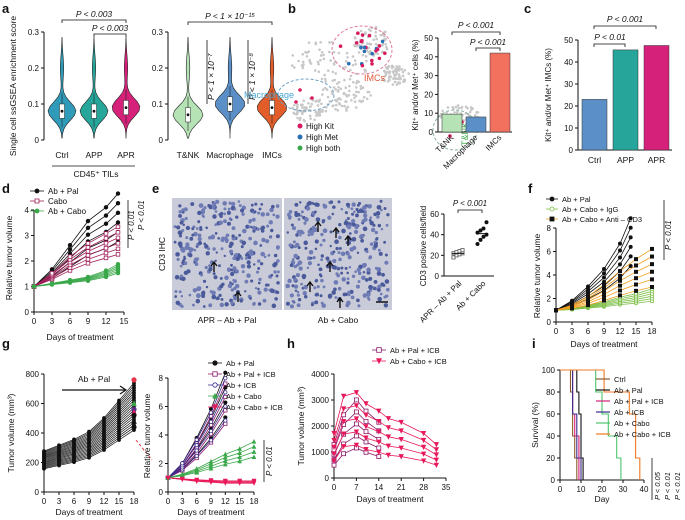 The width and height of the screenshot is (685, 520). What do you see at coordinates (94, 88) in the screenshot?
I see `a-left-violin-app` at bounding box center [94, 88].